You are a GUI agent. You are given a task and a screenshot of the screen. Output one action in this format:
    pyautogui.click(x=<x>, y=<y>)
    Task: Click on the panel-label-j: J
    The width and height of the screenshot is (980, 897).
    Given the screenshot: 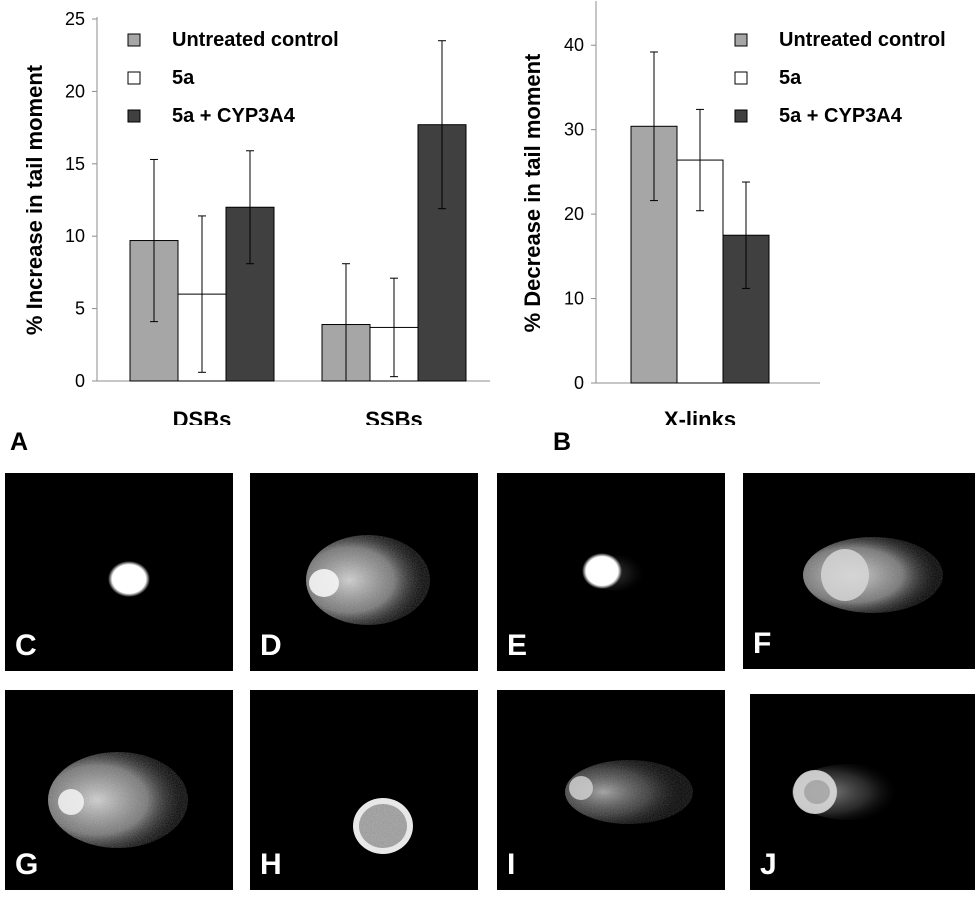 What is the action you would take?
    pyautogui.click(x=768, y=864)
    